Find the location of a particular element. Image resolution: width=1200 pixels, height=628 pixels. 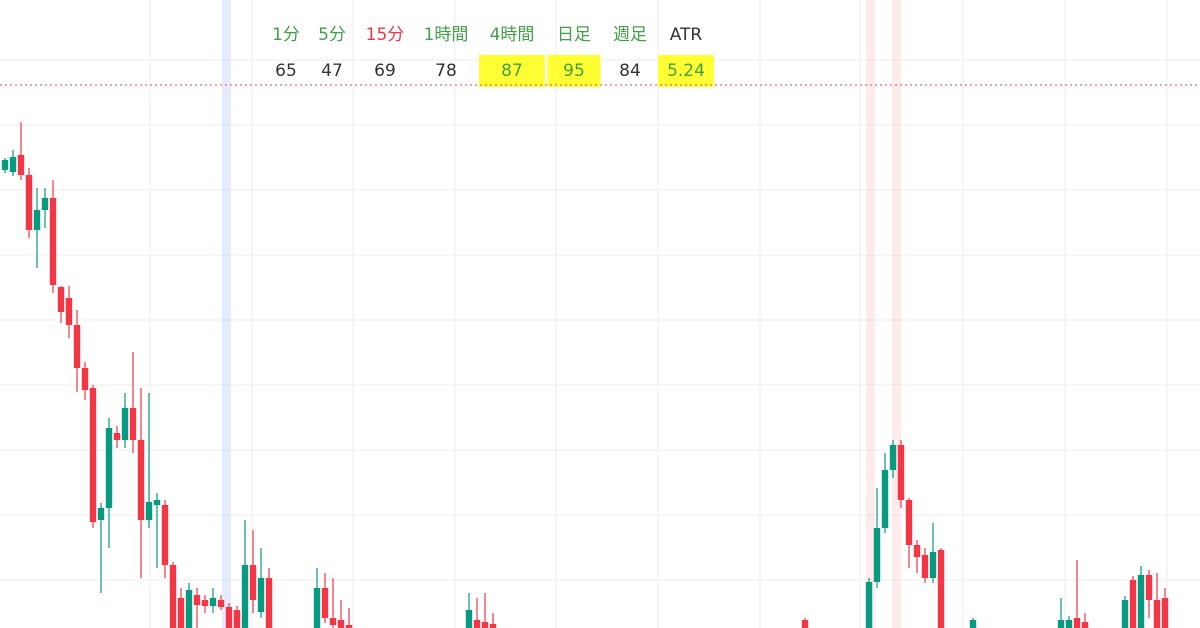

indicator-label: 15分 is located at coordinates (385, 35).